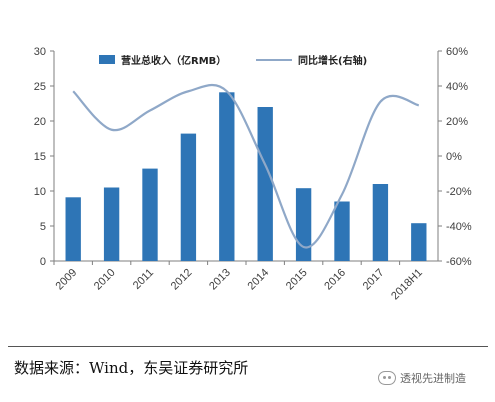 The image size is (495, 402). I want to click on x-tick-label-2013: 2013, so click(220, 280).